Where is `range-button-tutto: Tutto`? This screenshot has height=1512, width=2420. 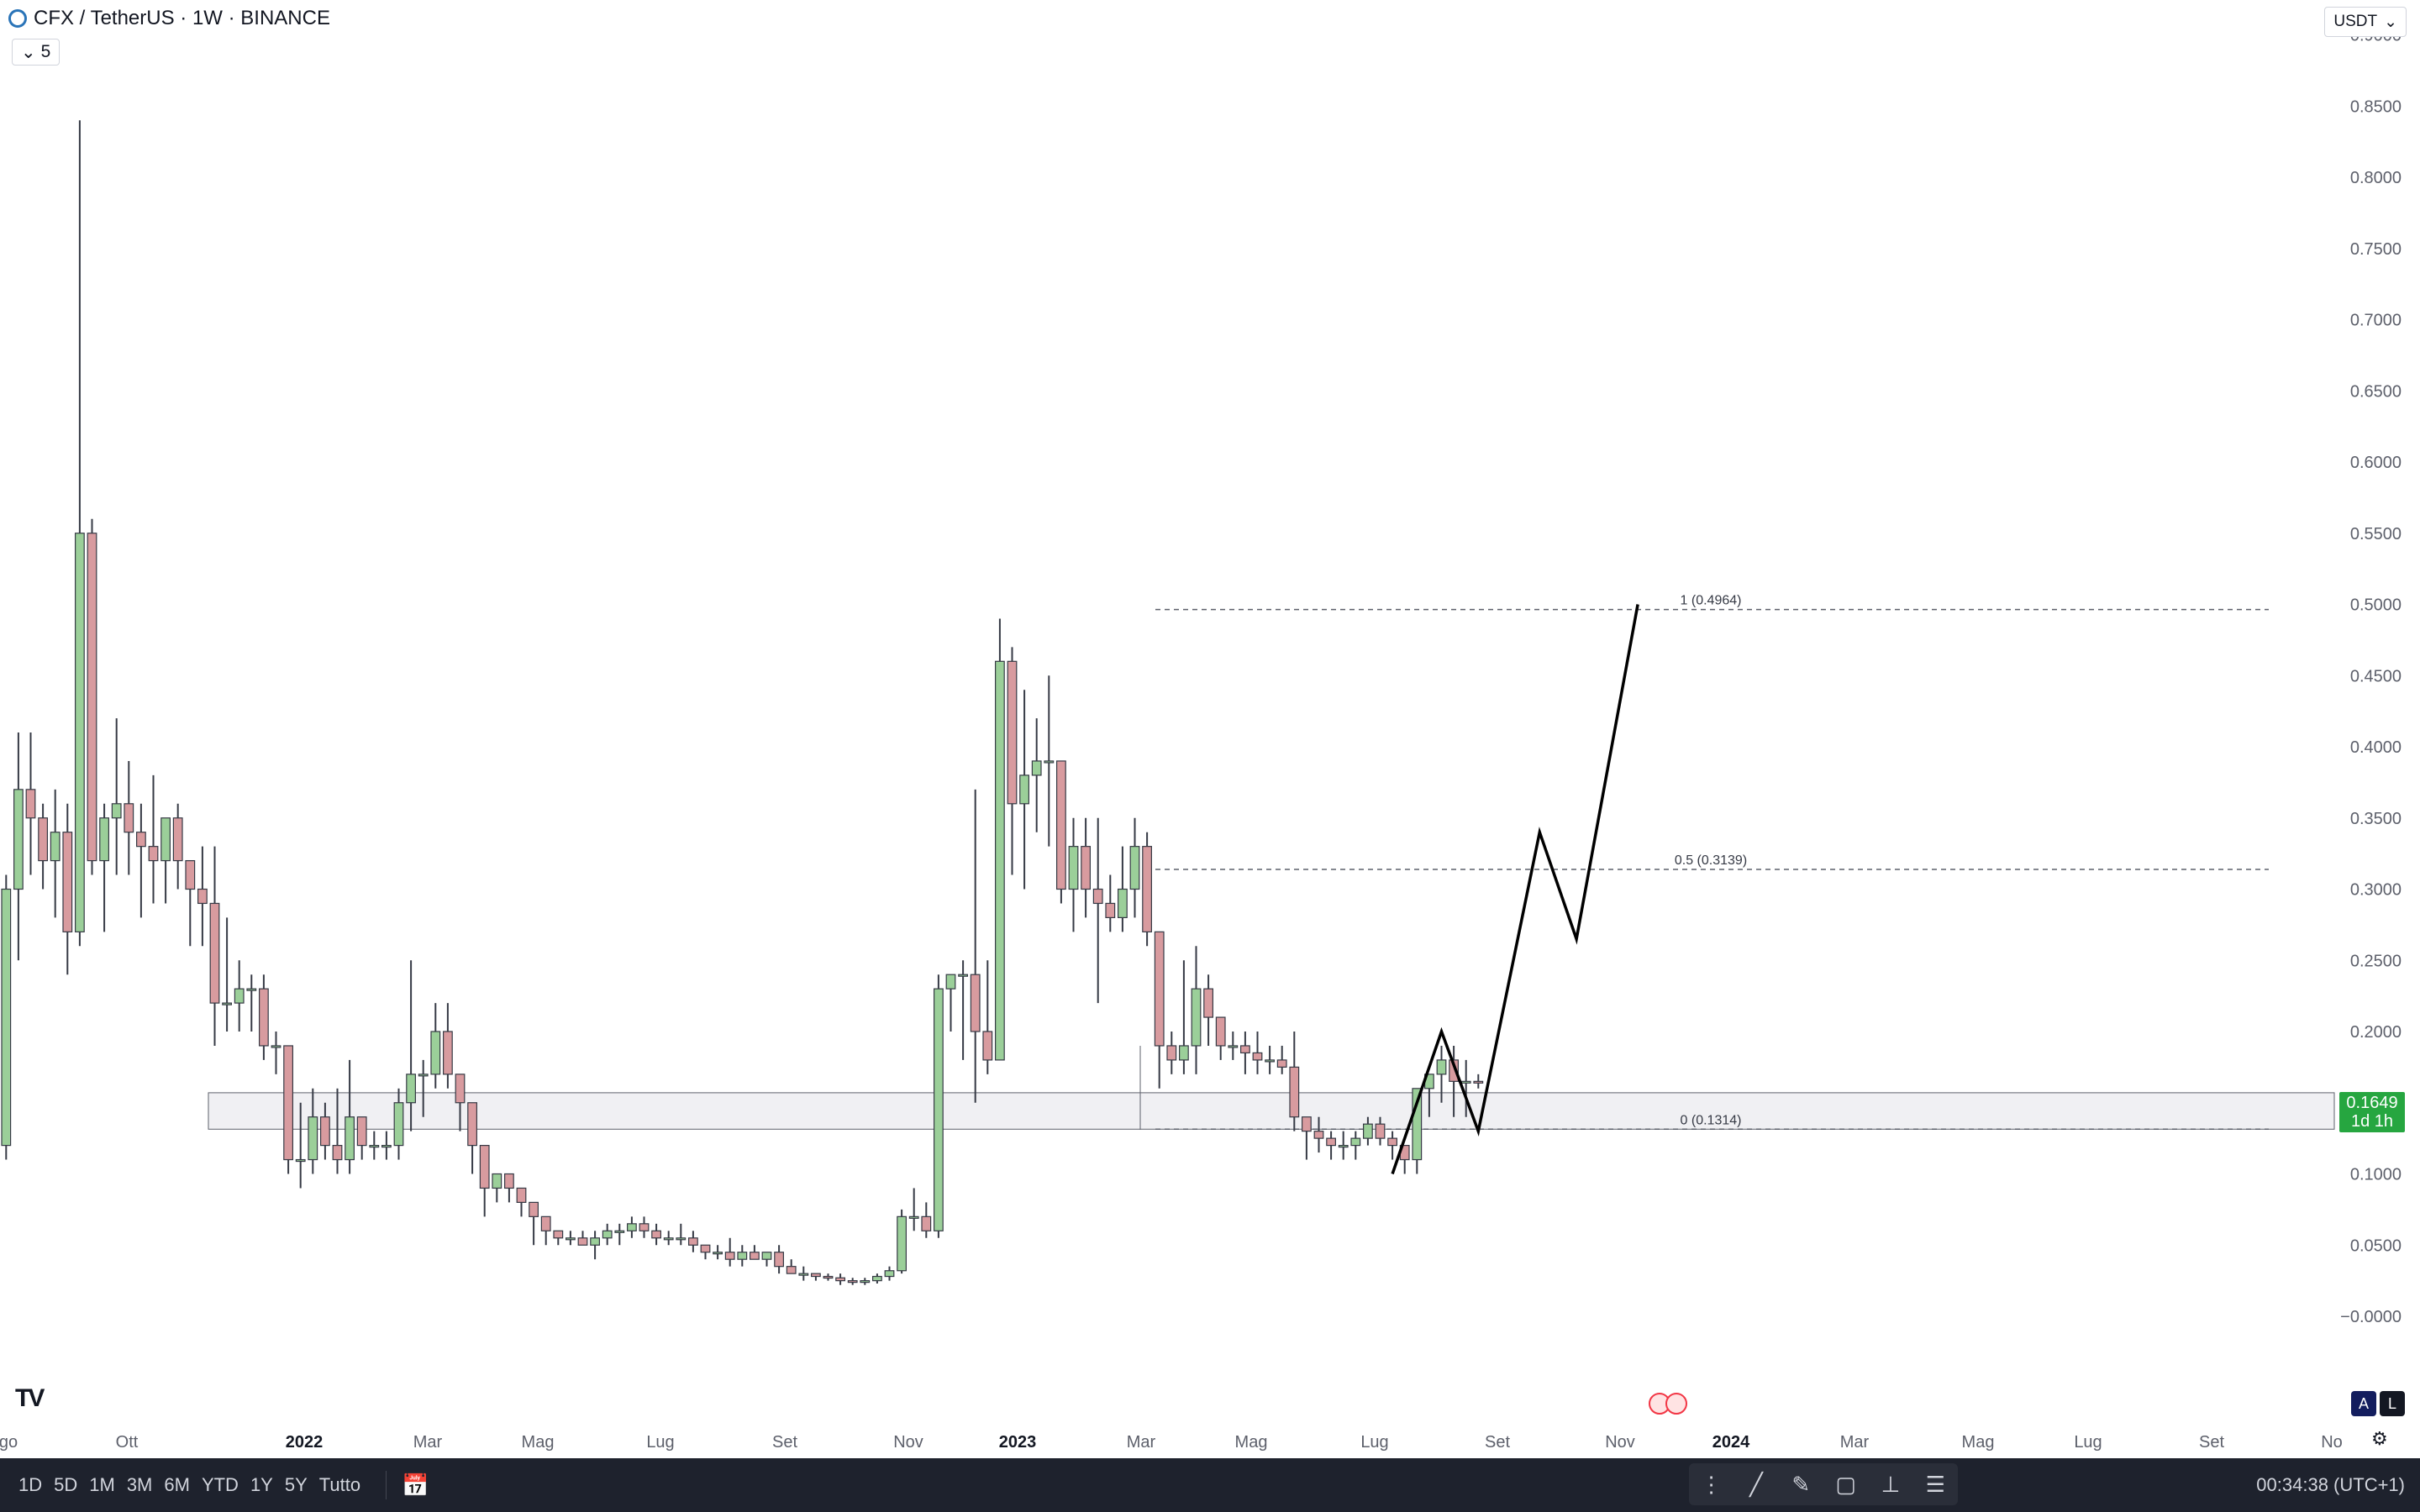 range-button-tutto: Tutto is located at coordinates (339, 1484).